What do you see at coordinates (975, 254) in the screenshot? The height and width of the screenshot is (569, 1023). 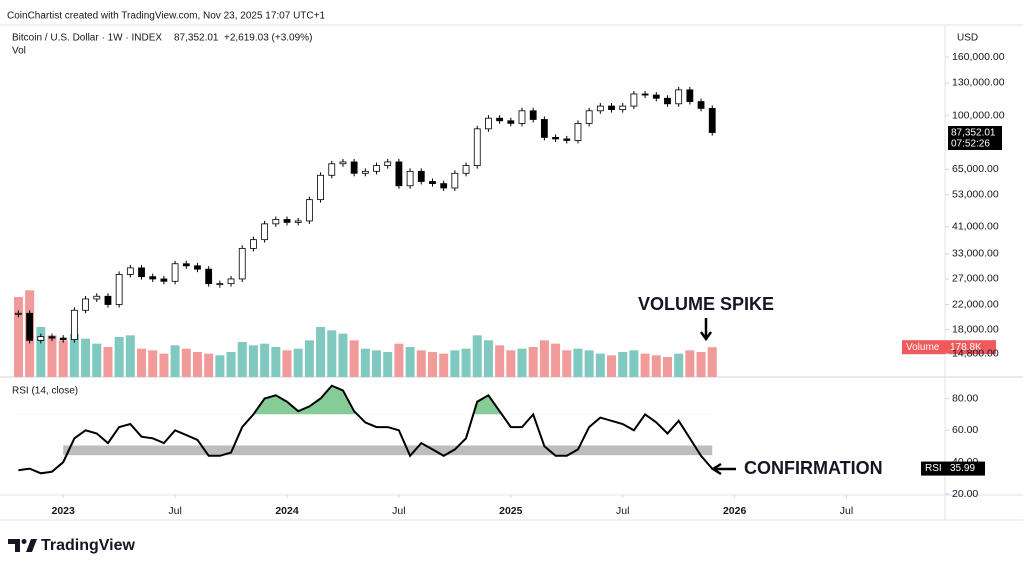 I see `y-tick-label: 33,000.00` at bounding box center [975, 254].